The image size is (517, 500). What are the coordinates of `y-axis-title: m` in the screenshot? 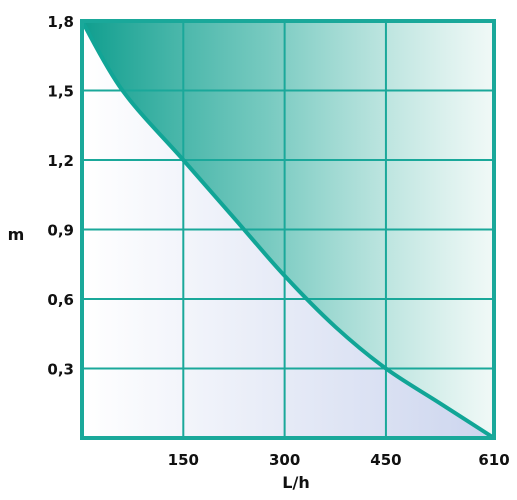 It's located at (16, 234).